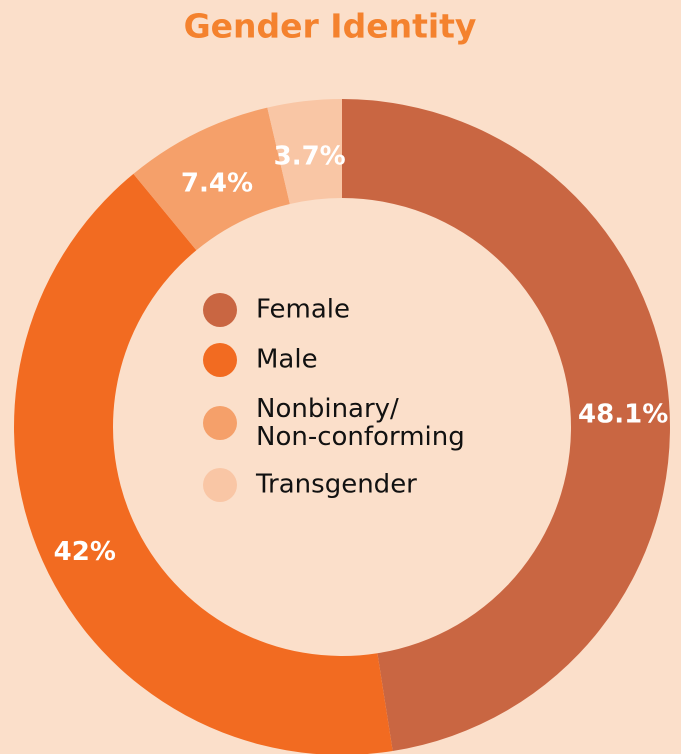 This screenshot has height=754, width=681. I want to click on legend-label: Nonbinary/Non-conforming, so click(360, 423).